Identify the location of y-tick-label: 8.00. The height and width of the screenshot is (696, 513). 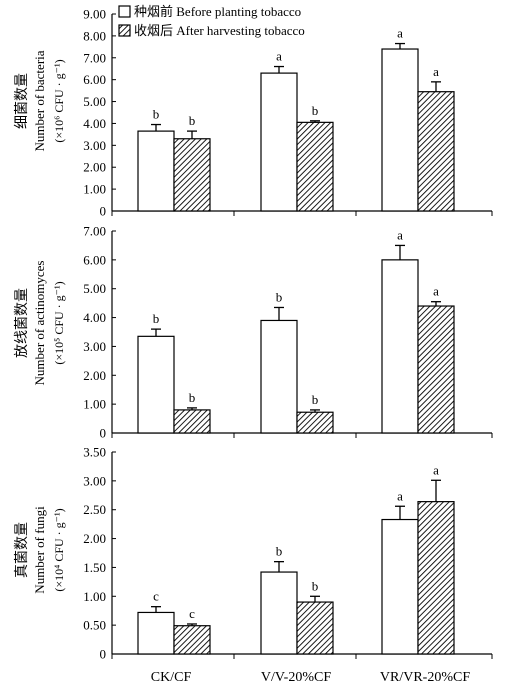
(94, 35).